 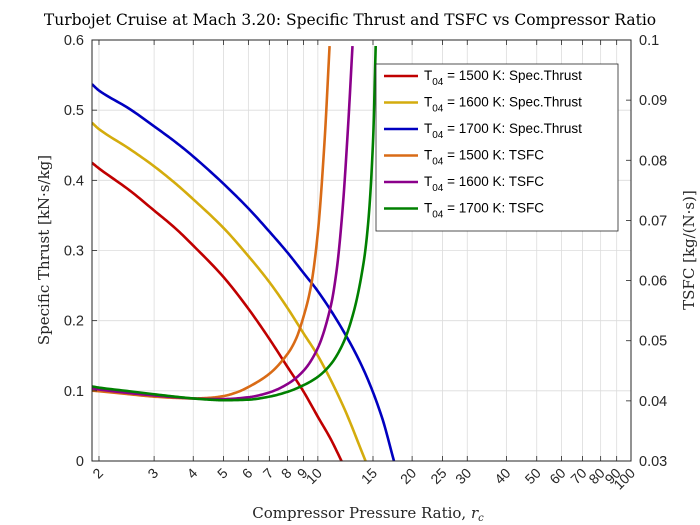 What do you see at coordinates (74, 252) in the screenshot?
I see `left-y-tick-label: 0.3` at bounding box center [74, 252].